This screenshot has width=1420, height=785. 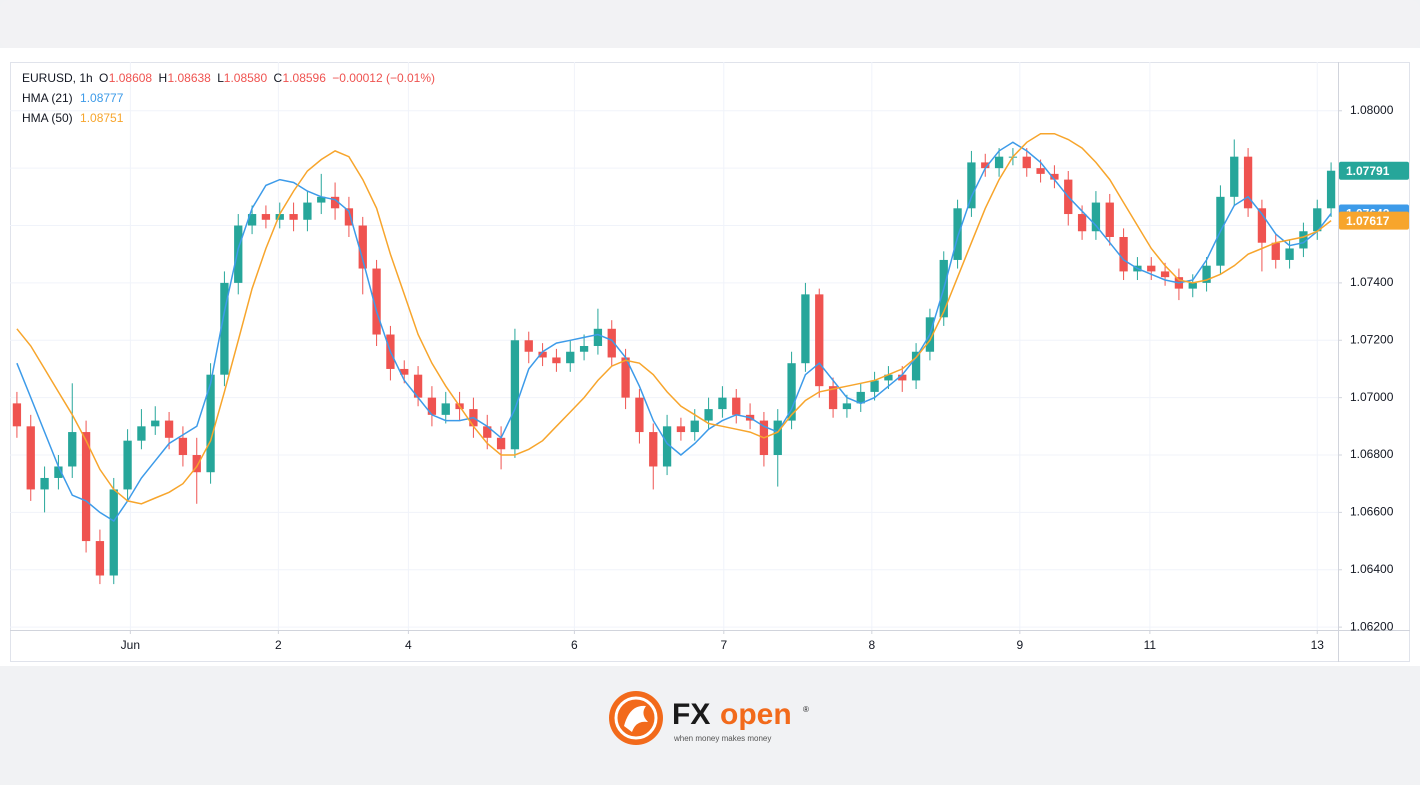 I want to click on y-tick-label: 1.06400, so click(x=1372, y=569).